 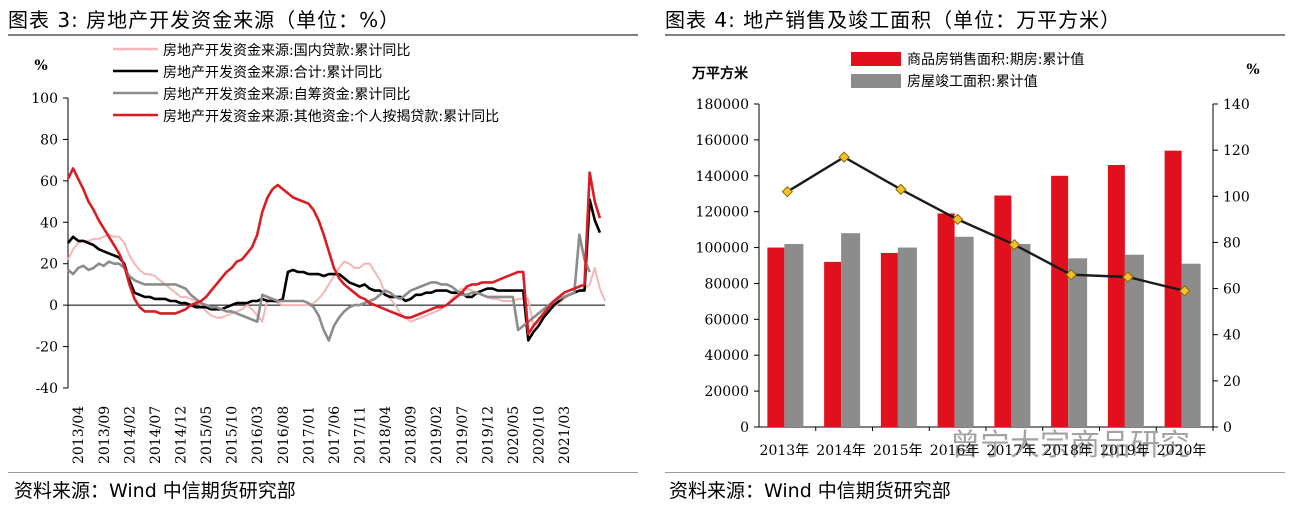 What do you see at coordinates (258, 435) in the screenshot?
I see `x-tick-label: 2016/03` at bounding box center [258, 435].